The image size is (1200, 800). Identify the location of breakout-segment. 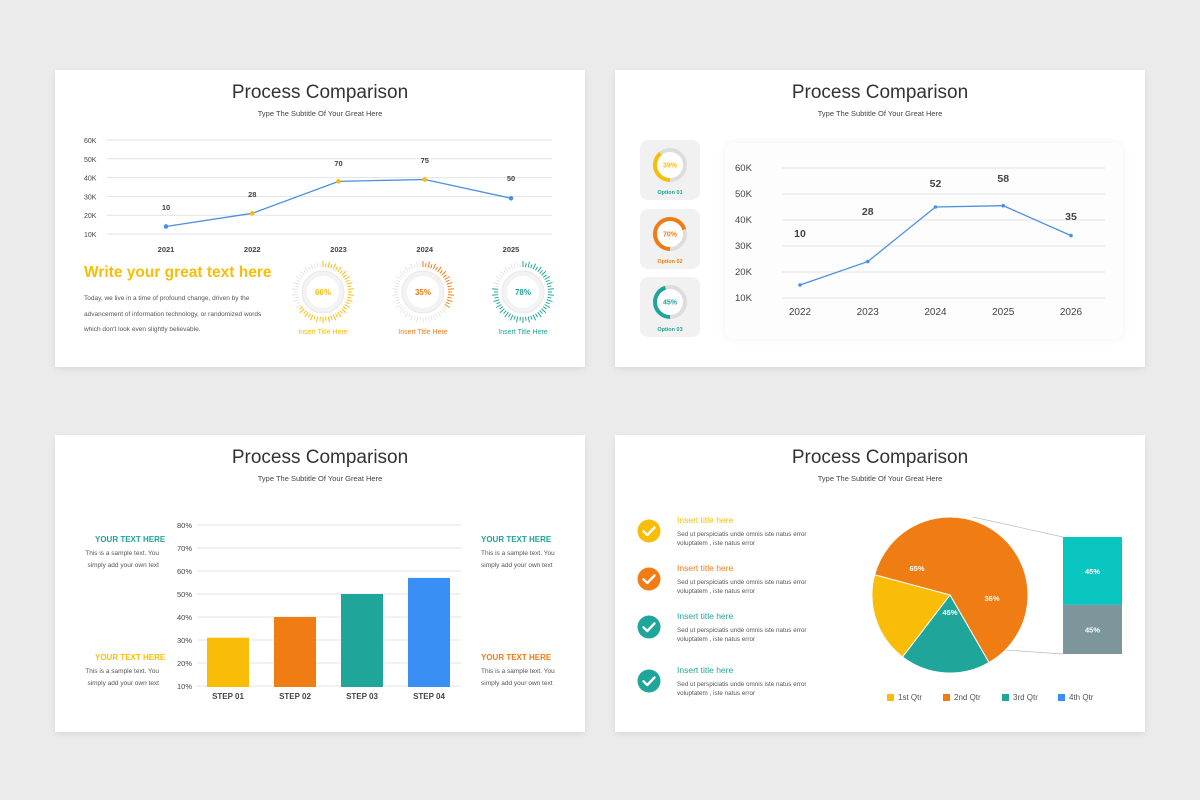
(1092, 571).